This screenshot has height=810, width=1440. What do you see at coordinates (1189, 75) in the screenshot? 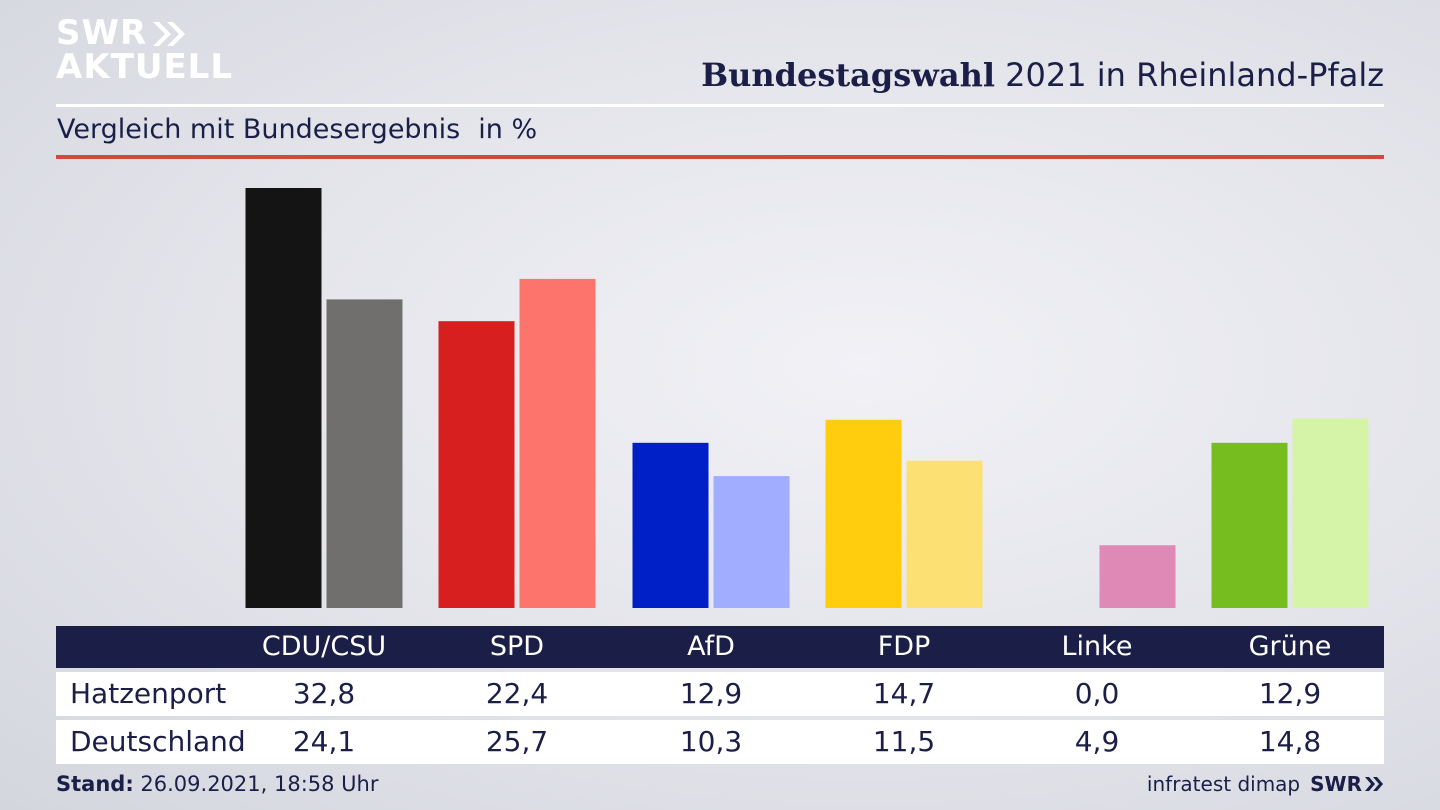
I see `title-rest: 2021 in Rheinland-Pfalz` at bounding box center [1189, 75].